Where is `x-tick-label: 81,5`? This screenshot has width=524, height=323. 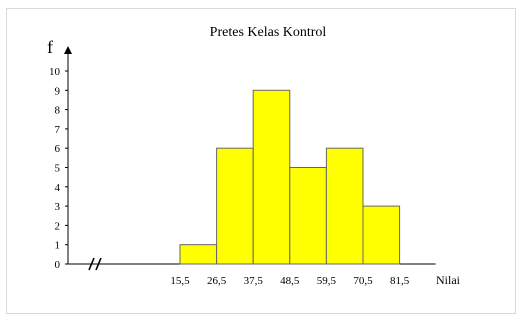 x-tick-label: 81,5 is located at coordinates (400, 281).